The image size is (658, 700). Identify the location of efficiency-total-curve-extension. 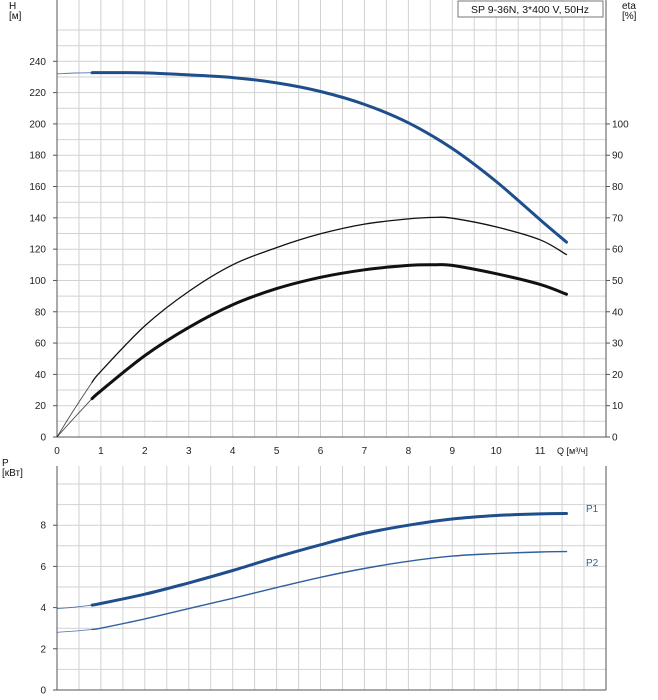
(74, 418).